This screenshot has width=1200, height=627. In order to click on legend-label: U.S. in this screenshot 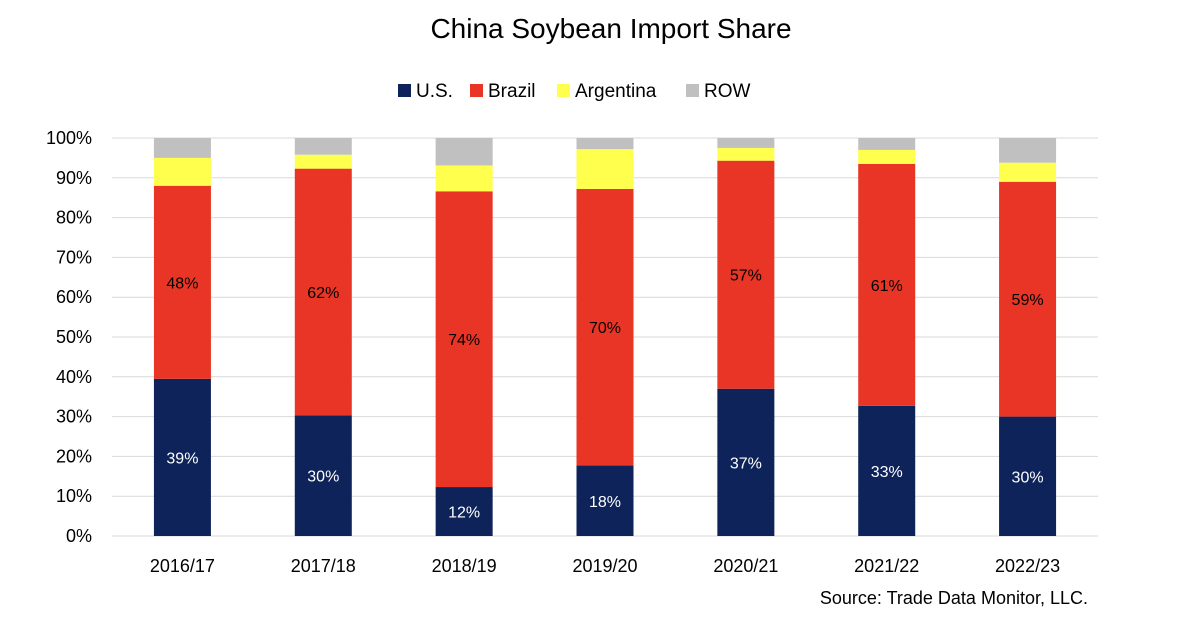, I will do `click(434, 91)`.